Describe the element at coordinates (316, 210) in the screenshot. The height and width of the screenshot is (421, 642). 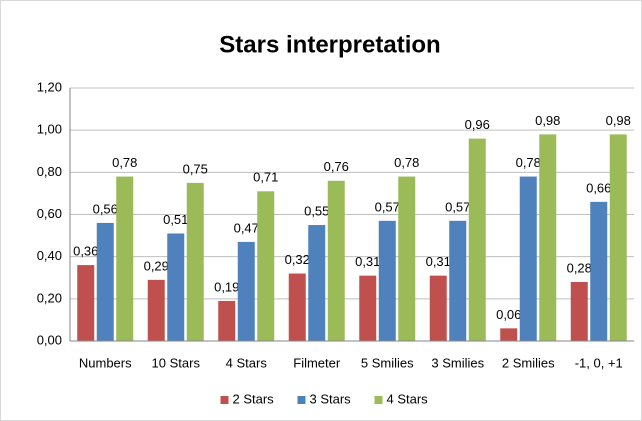
I see `value-label: 0,55` at that location.